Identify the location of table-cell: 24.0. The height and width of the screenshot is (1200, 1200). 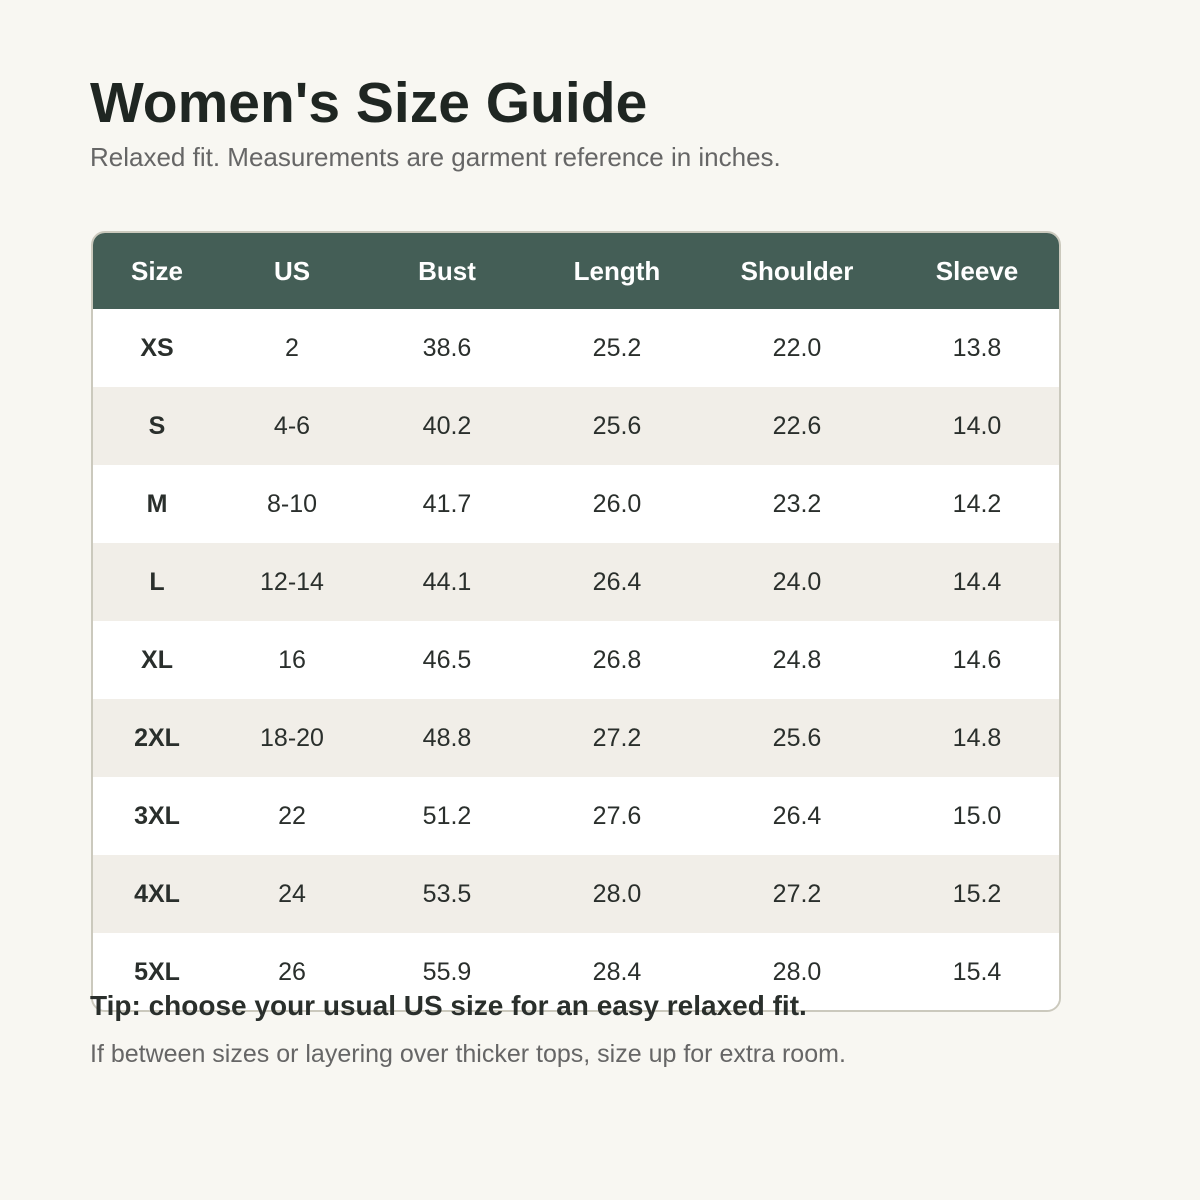
(797, 581).